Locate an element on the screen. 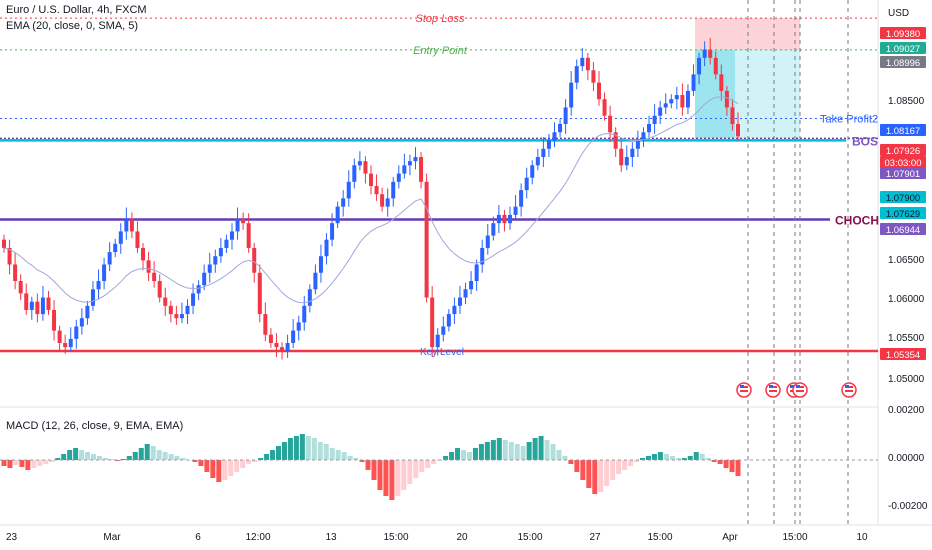 The image size is (932, 550). time-tick: 10 is located at coordinates (862, 537).